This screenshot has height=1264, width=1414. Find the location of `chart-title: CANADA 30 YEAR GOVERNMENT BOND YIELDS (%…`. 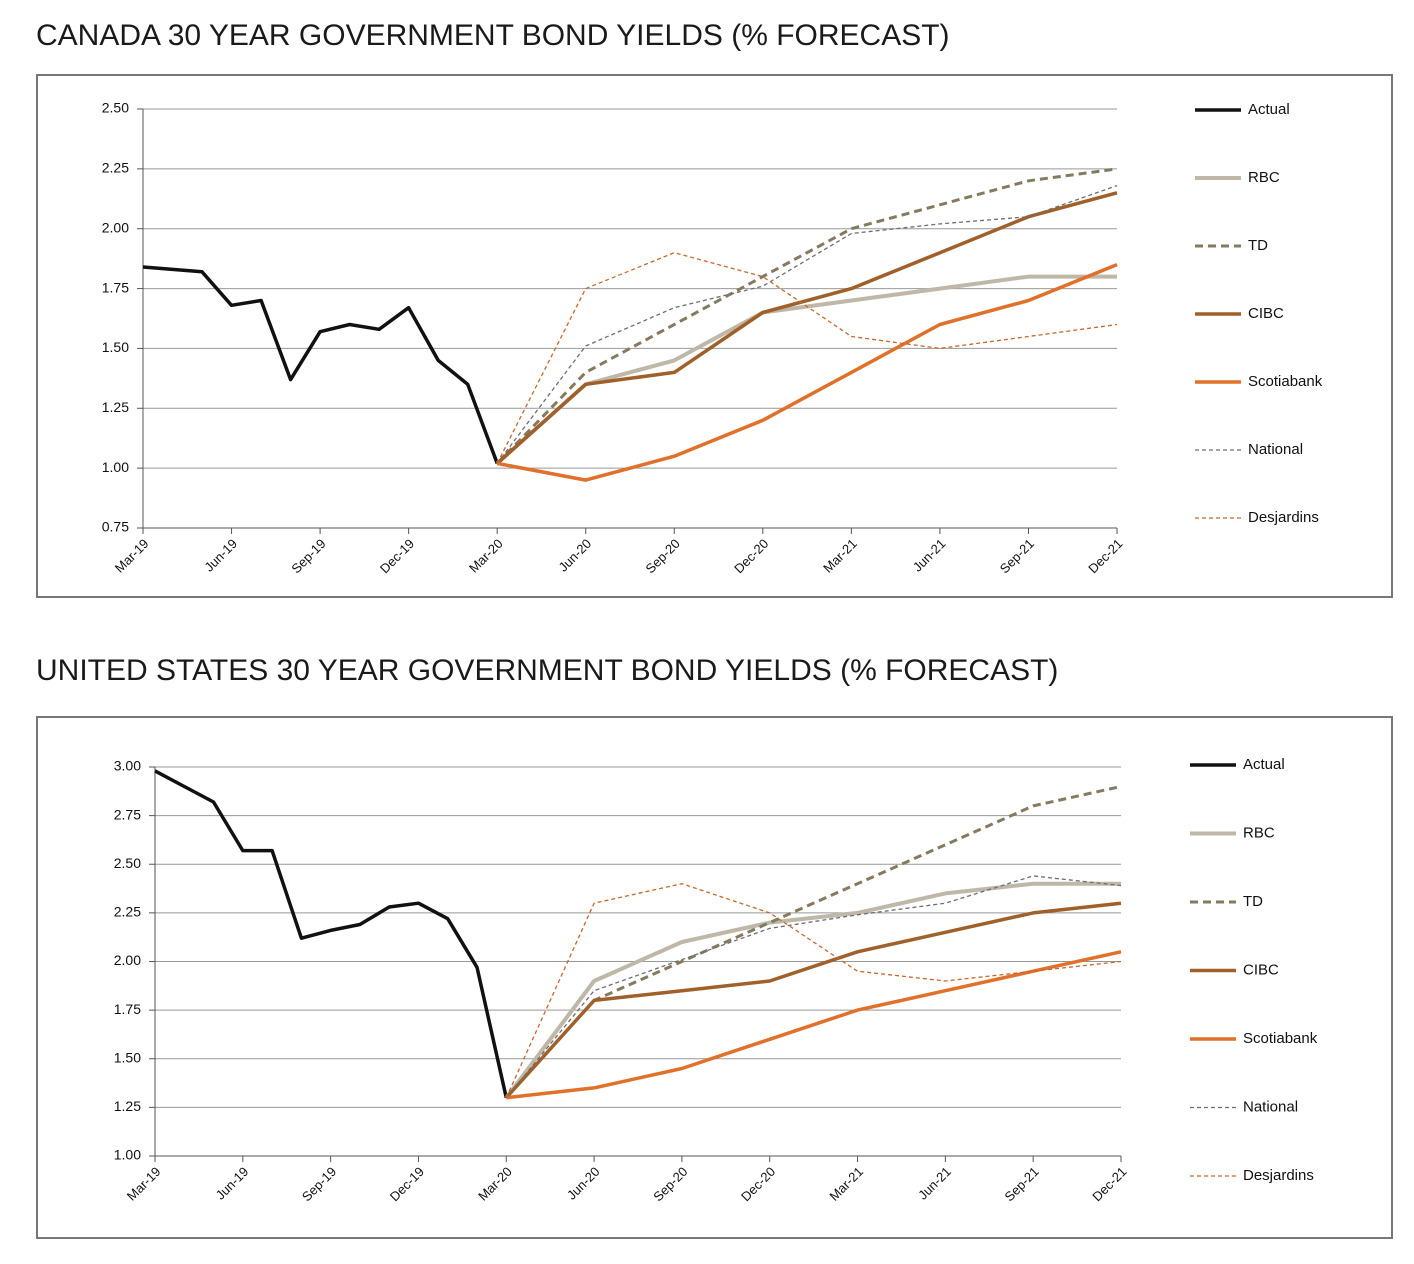

chart-title: CANADA 30 YEAR GOVERNMENT BOND YIELDS (%… is located at coordinates (493, 35).